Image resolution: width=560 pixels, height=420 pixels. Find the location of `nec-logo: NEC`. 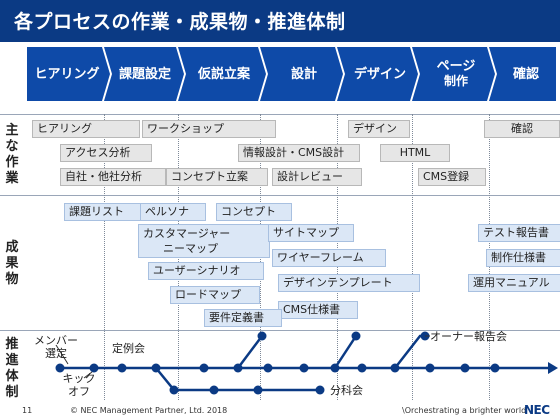

nec-logo: NEC is located at coordinates (537, 410).